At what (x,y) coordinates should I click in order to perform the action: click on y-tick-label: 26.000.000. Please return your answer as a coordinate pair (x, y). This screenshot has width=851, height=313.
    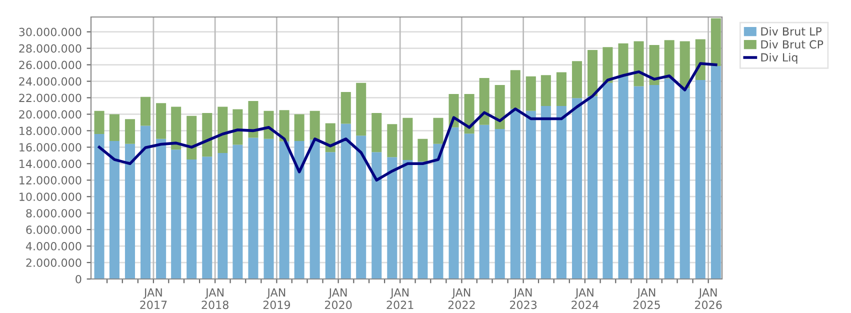
    Looking at the image, I should click on (50, 65).